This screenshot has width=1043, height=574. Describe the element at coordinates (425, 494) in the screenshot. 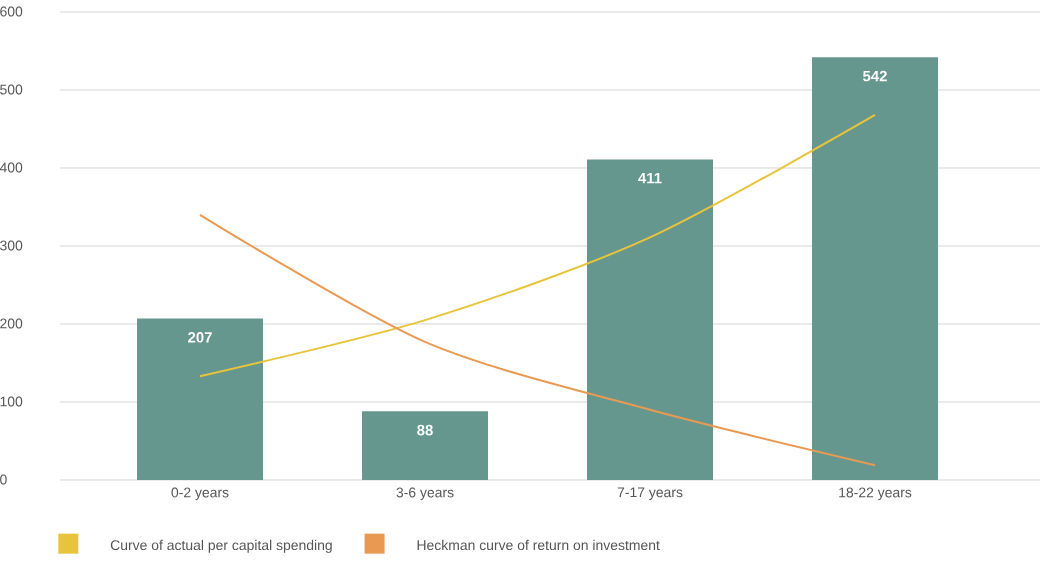

I see `x-tick-label: 3-6 years` at that location.